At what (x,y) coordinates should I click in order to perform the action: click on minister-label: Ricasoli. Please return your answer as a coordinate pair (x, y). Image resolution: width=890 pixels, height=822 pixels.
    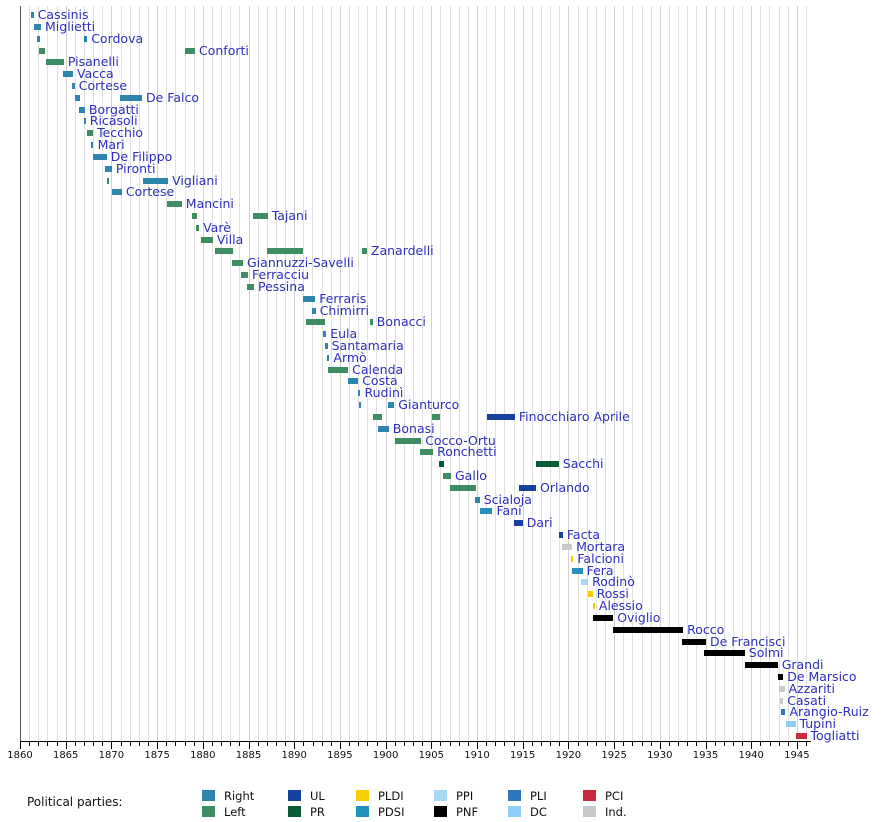
    Looking at the image, I should click on (113, 121).